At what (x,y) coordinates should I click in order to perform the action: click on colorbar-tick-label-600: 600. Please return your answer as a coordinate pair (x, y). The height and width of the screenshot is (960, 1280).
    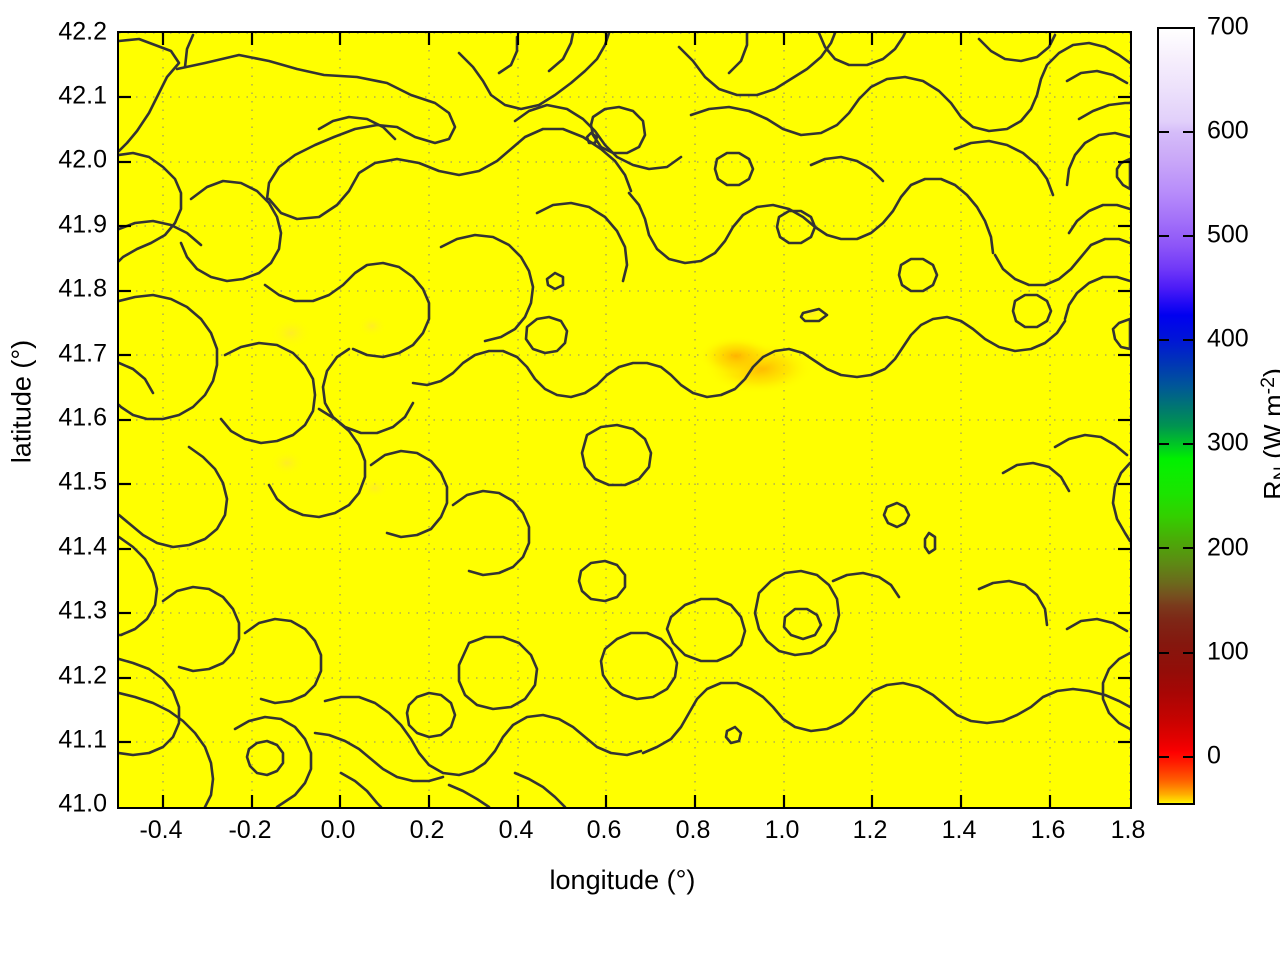
    Looking at the image, I should click on (1228, 130).